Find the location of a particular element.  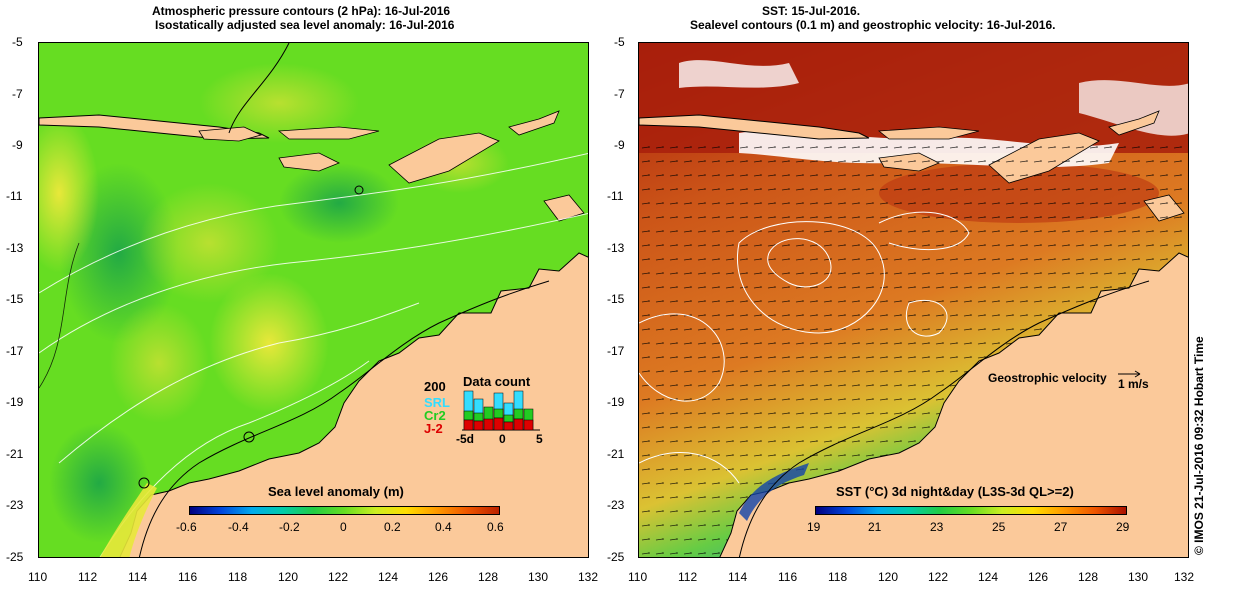

sla-tick-6: 0.6 is located at coordinates (495, 527).